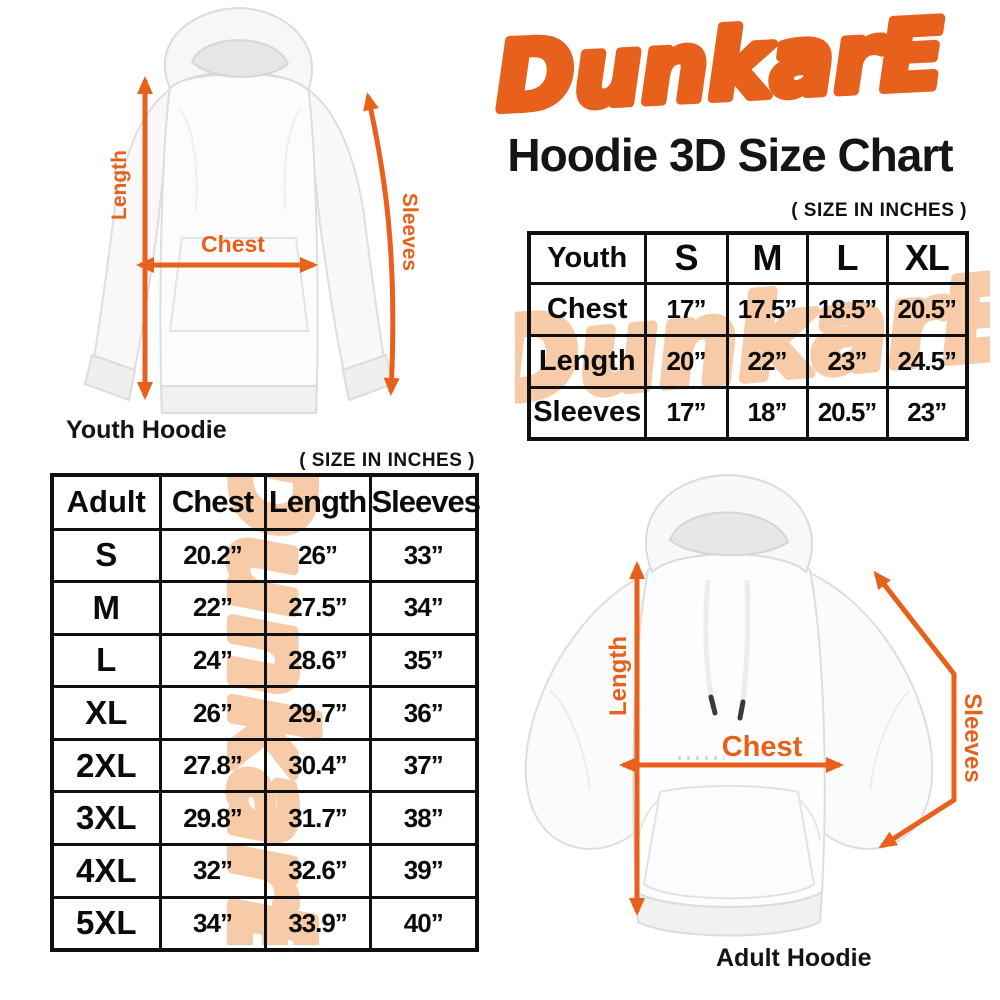 The image size is (1000, 1000). What do you see at coordinates (587, 361) in the screenshot?
I see `youth-row-length-label: Length` at bounding box center [587, 361].